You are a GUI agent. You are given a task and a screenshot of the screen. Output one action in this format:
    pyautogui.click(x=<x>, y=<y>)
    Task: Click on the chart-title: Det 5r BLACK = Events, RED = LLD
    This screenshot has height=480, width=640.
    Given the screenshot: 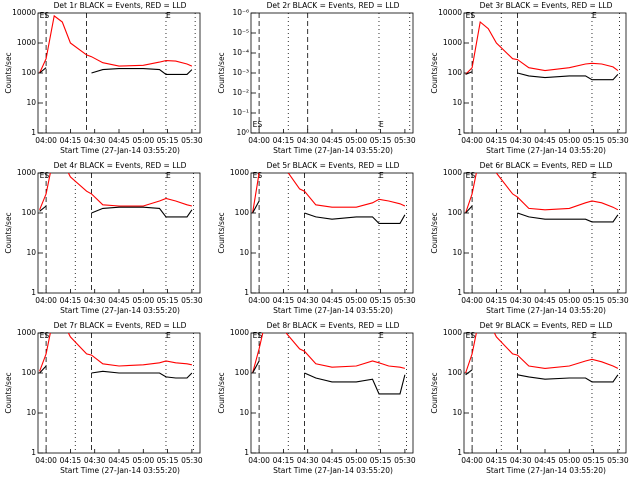 What is the action you would take?
    pyautogui.click(x=333, y=165)
    